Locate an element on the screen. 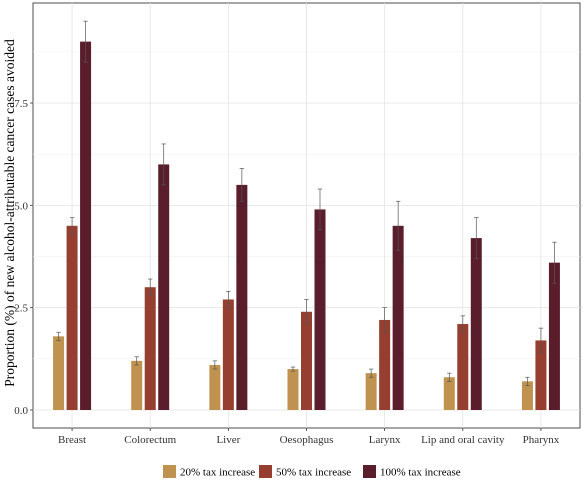 The image size is (583, 486). y-tick-label: 0.0 is located at coordinates (21, 411).